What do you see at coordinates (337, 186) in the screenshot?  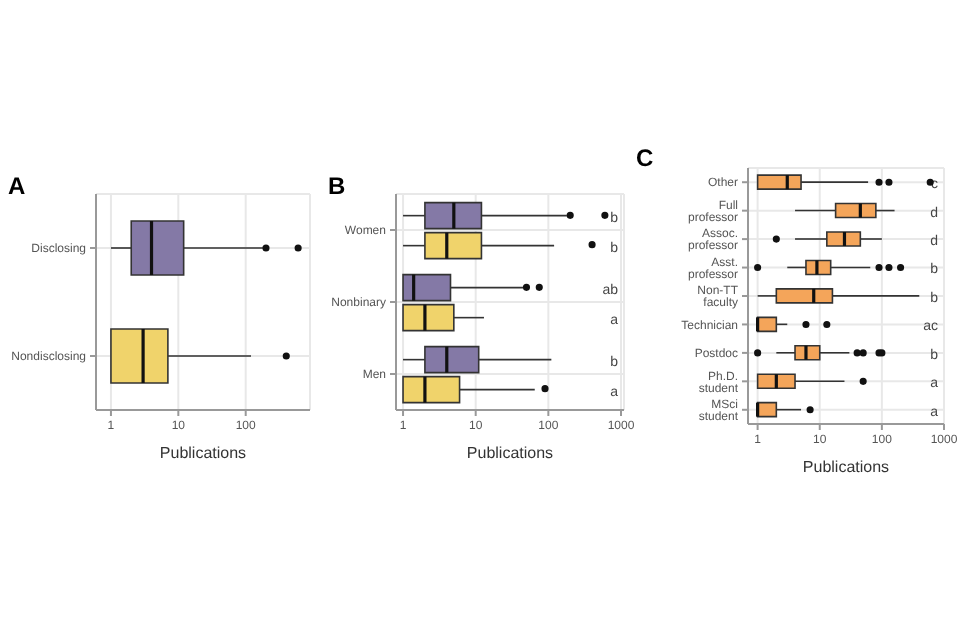 I see `chart-title: B` at bounding box center [337, 186].